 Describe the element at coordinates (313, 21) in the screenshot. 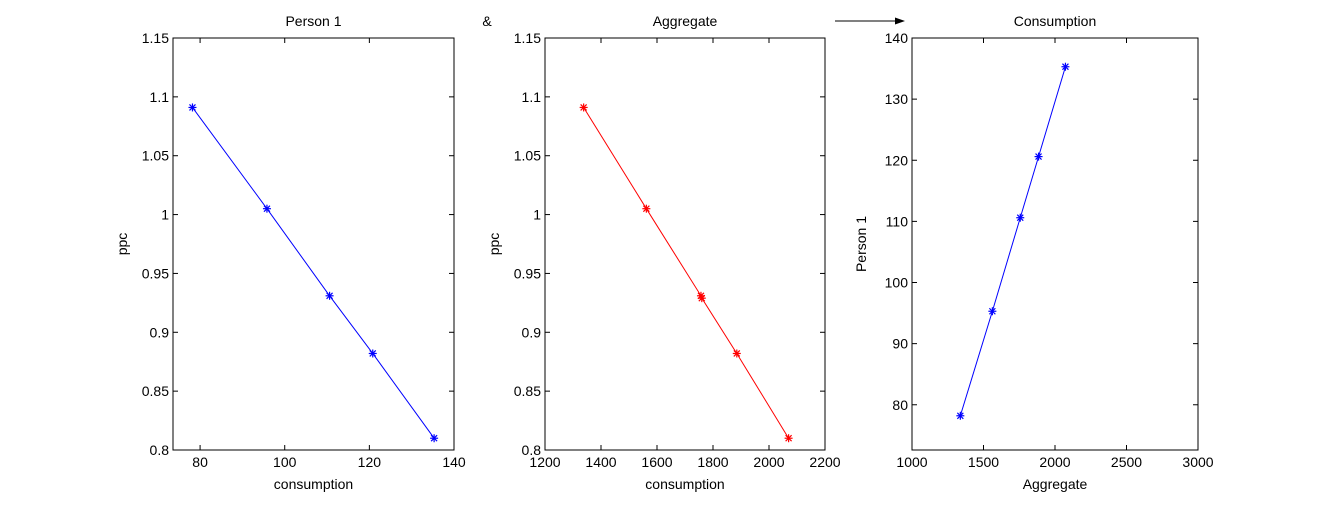

I see `subplot-title: Person 1` at that location.